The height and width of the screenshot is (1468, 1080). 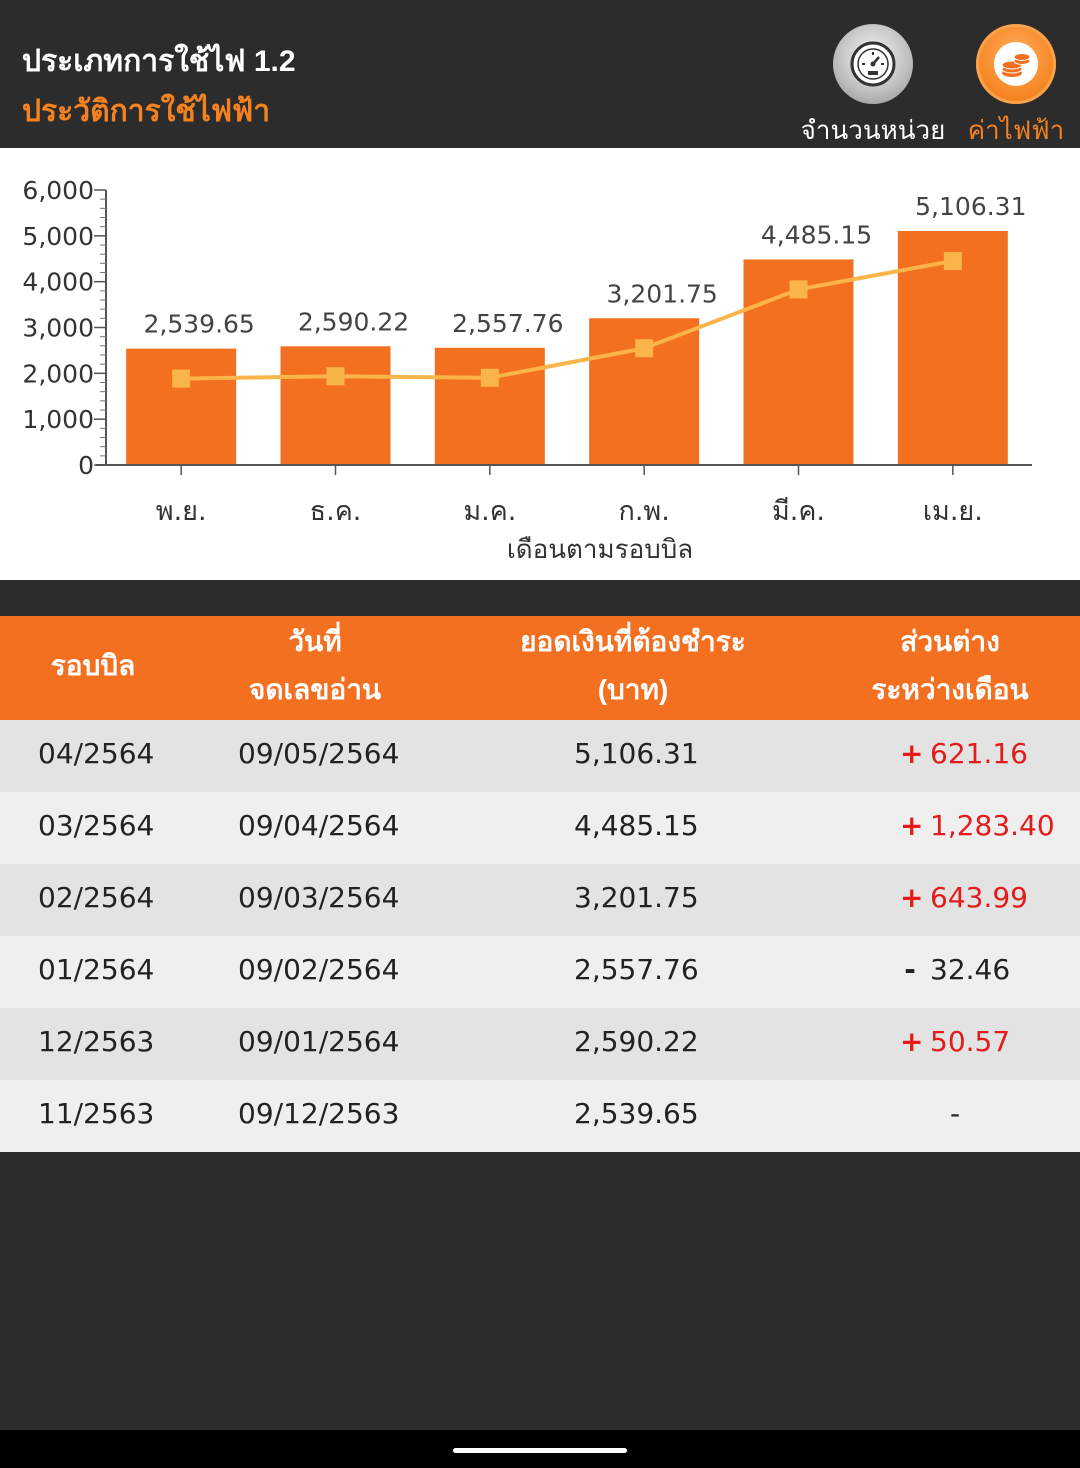 What do you see at coordinates (540, 972) in the screenshot?
I see `table-row: 01/2564 09/02/2564 2,557.76 - 32.46` at bounding box center [540, 972].